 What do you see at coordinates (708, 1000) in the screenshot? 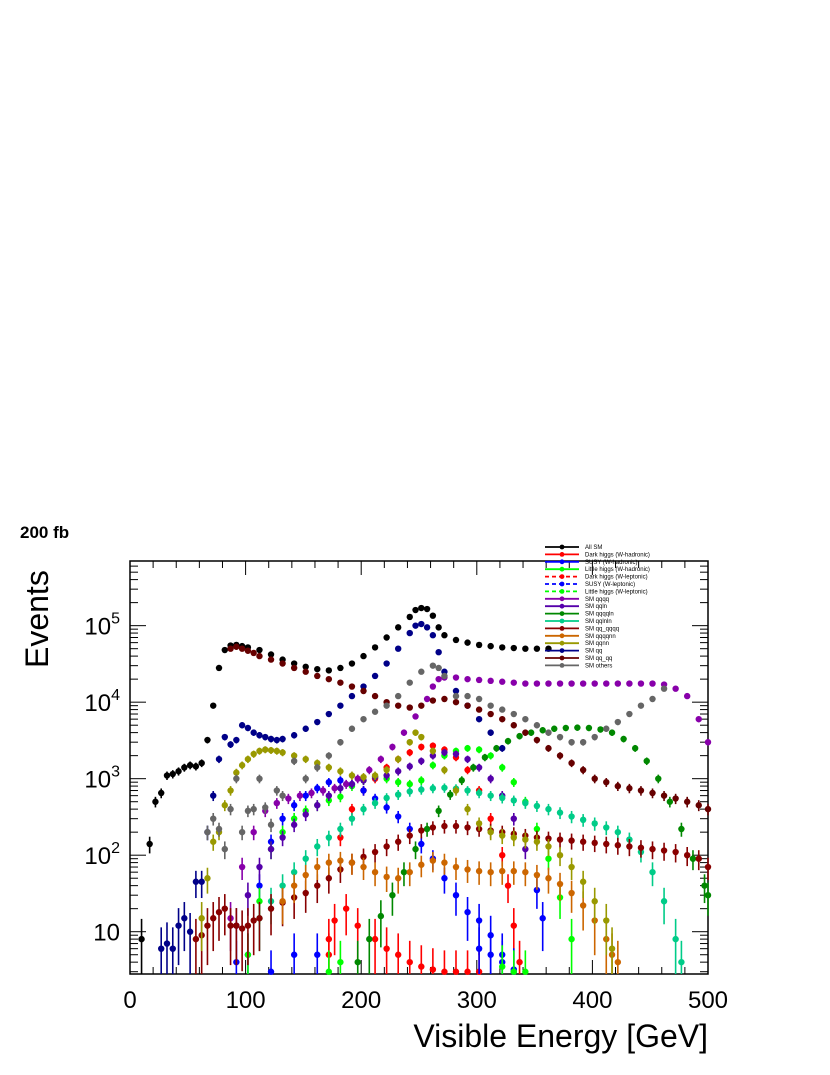
I see `x-tick-label: 500` at bounding box center [708, 1000].